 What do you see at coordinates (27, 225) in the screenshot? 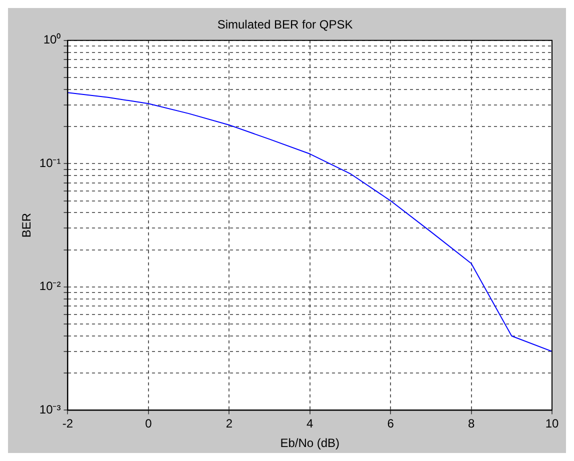
I see `y-axis-title: BER` at bounding box center [27, 225].